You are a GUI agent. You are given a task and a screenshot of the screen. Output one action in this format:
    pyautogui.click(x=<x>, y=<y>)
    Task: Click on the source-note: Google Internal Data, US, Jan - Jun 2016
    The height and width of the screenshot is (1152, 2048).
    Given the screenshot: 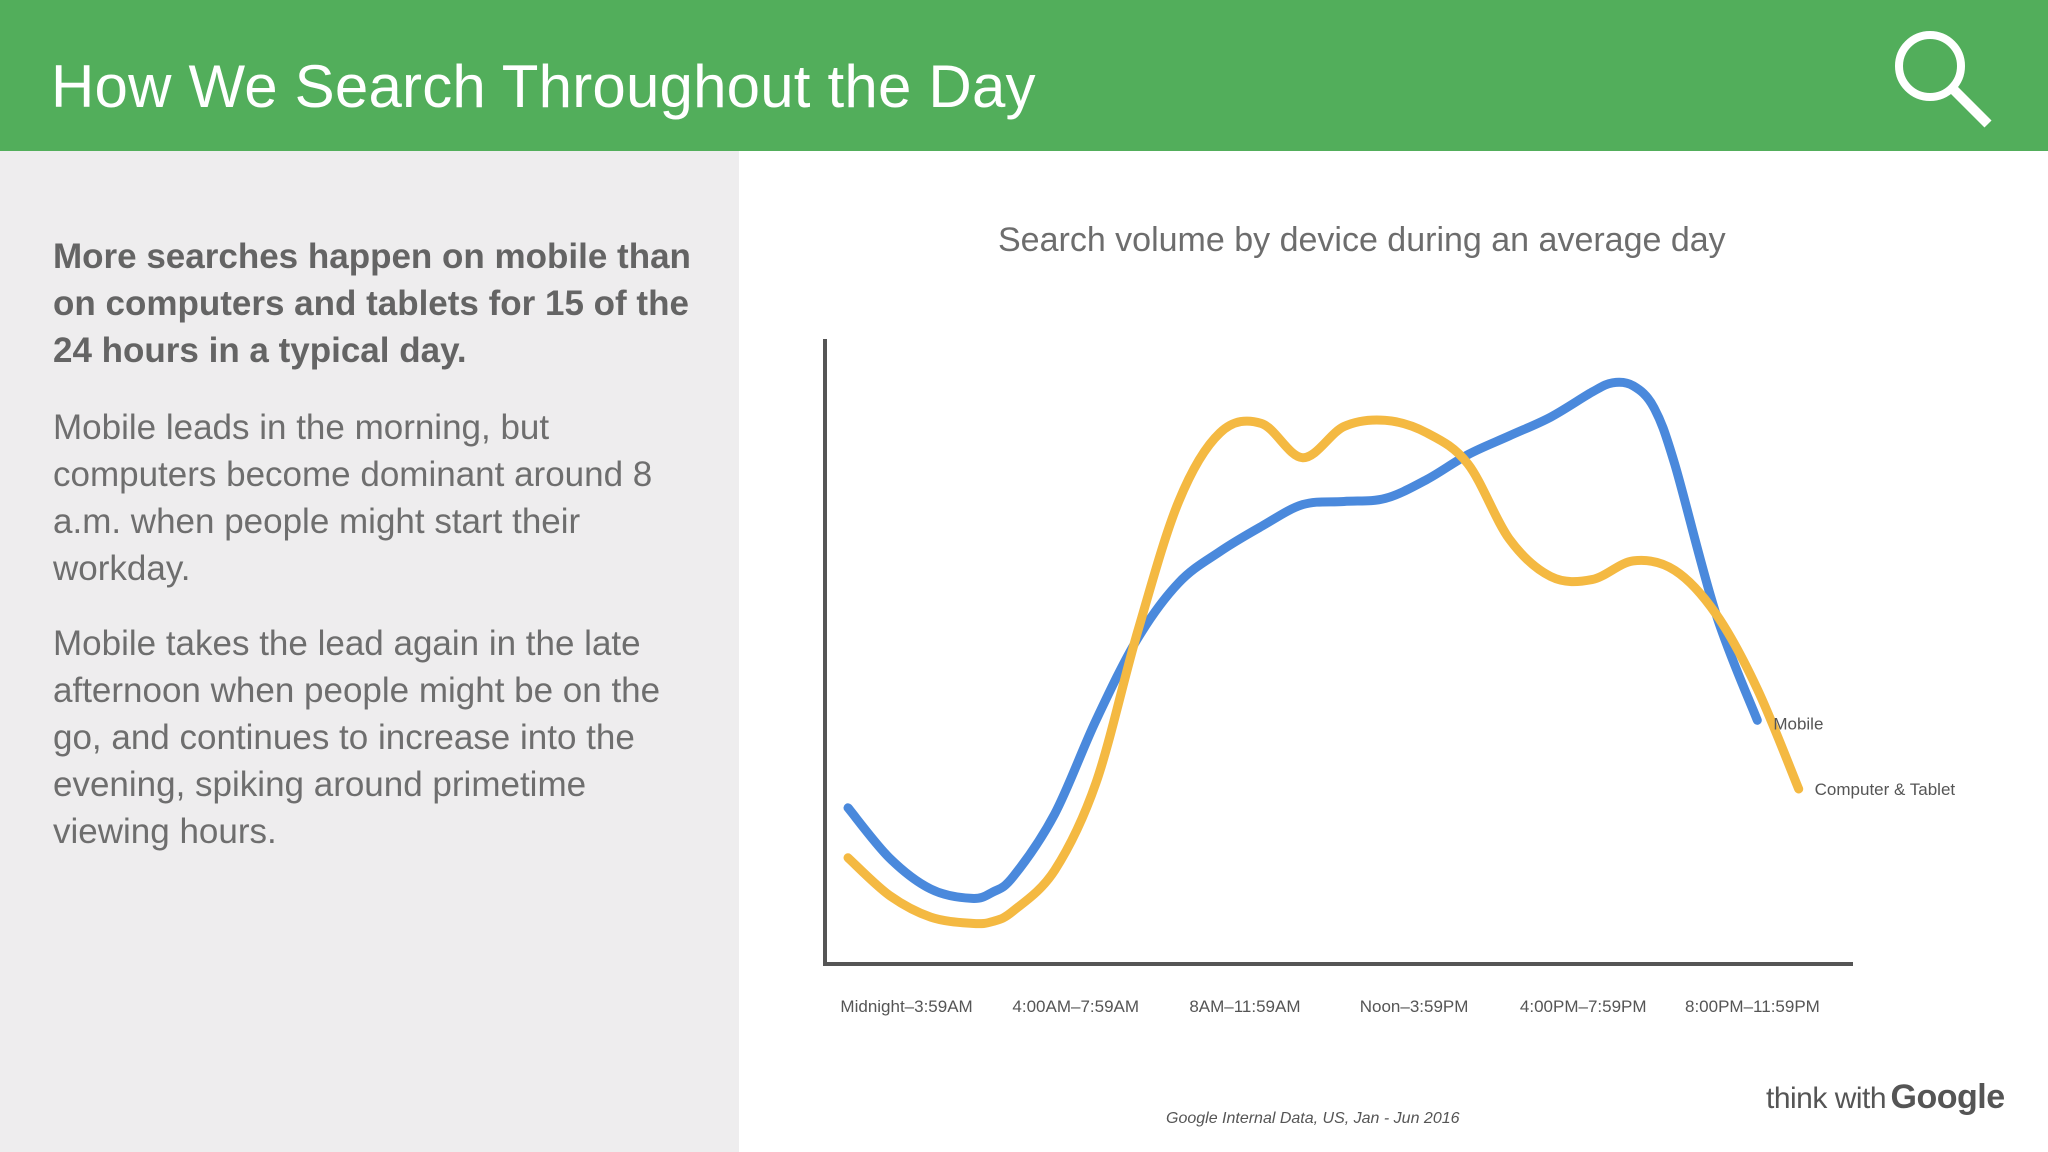 What is the action you would take?
    pyautogui.click(x=1313, y=1118)
    